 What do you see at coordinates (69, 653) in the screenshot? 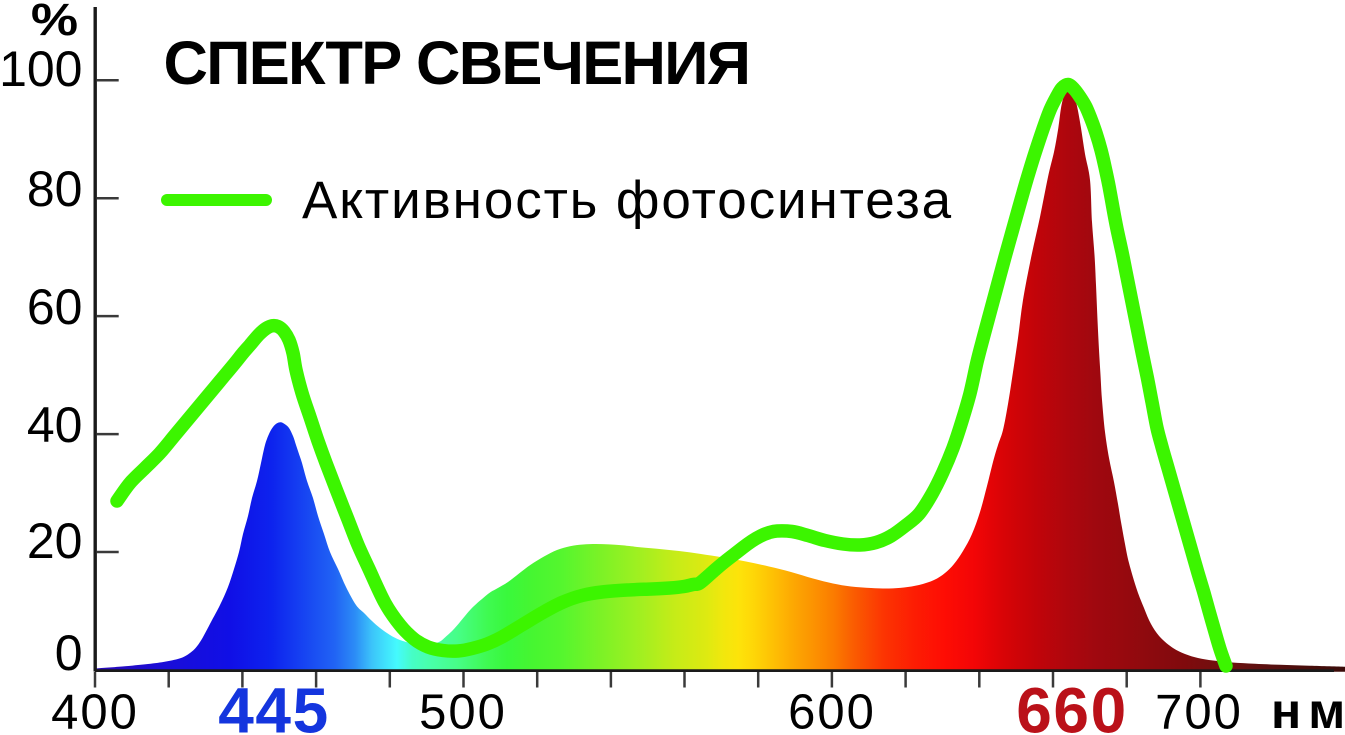
I see `svg-text: 0` at bounding box center [69, 653].